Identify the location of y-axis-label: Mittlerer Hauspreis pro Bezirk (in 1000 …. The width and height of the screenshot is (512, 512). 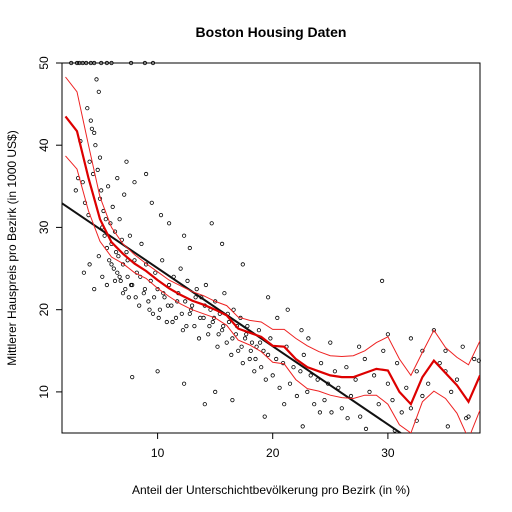
(12, 247).